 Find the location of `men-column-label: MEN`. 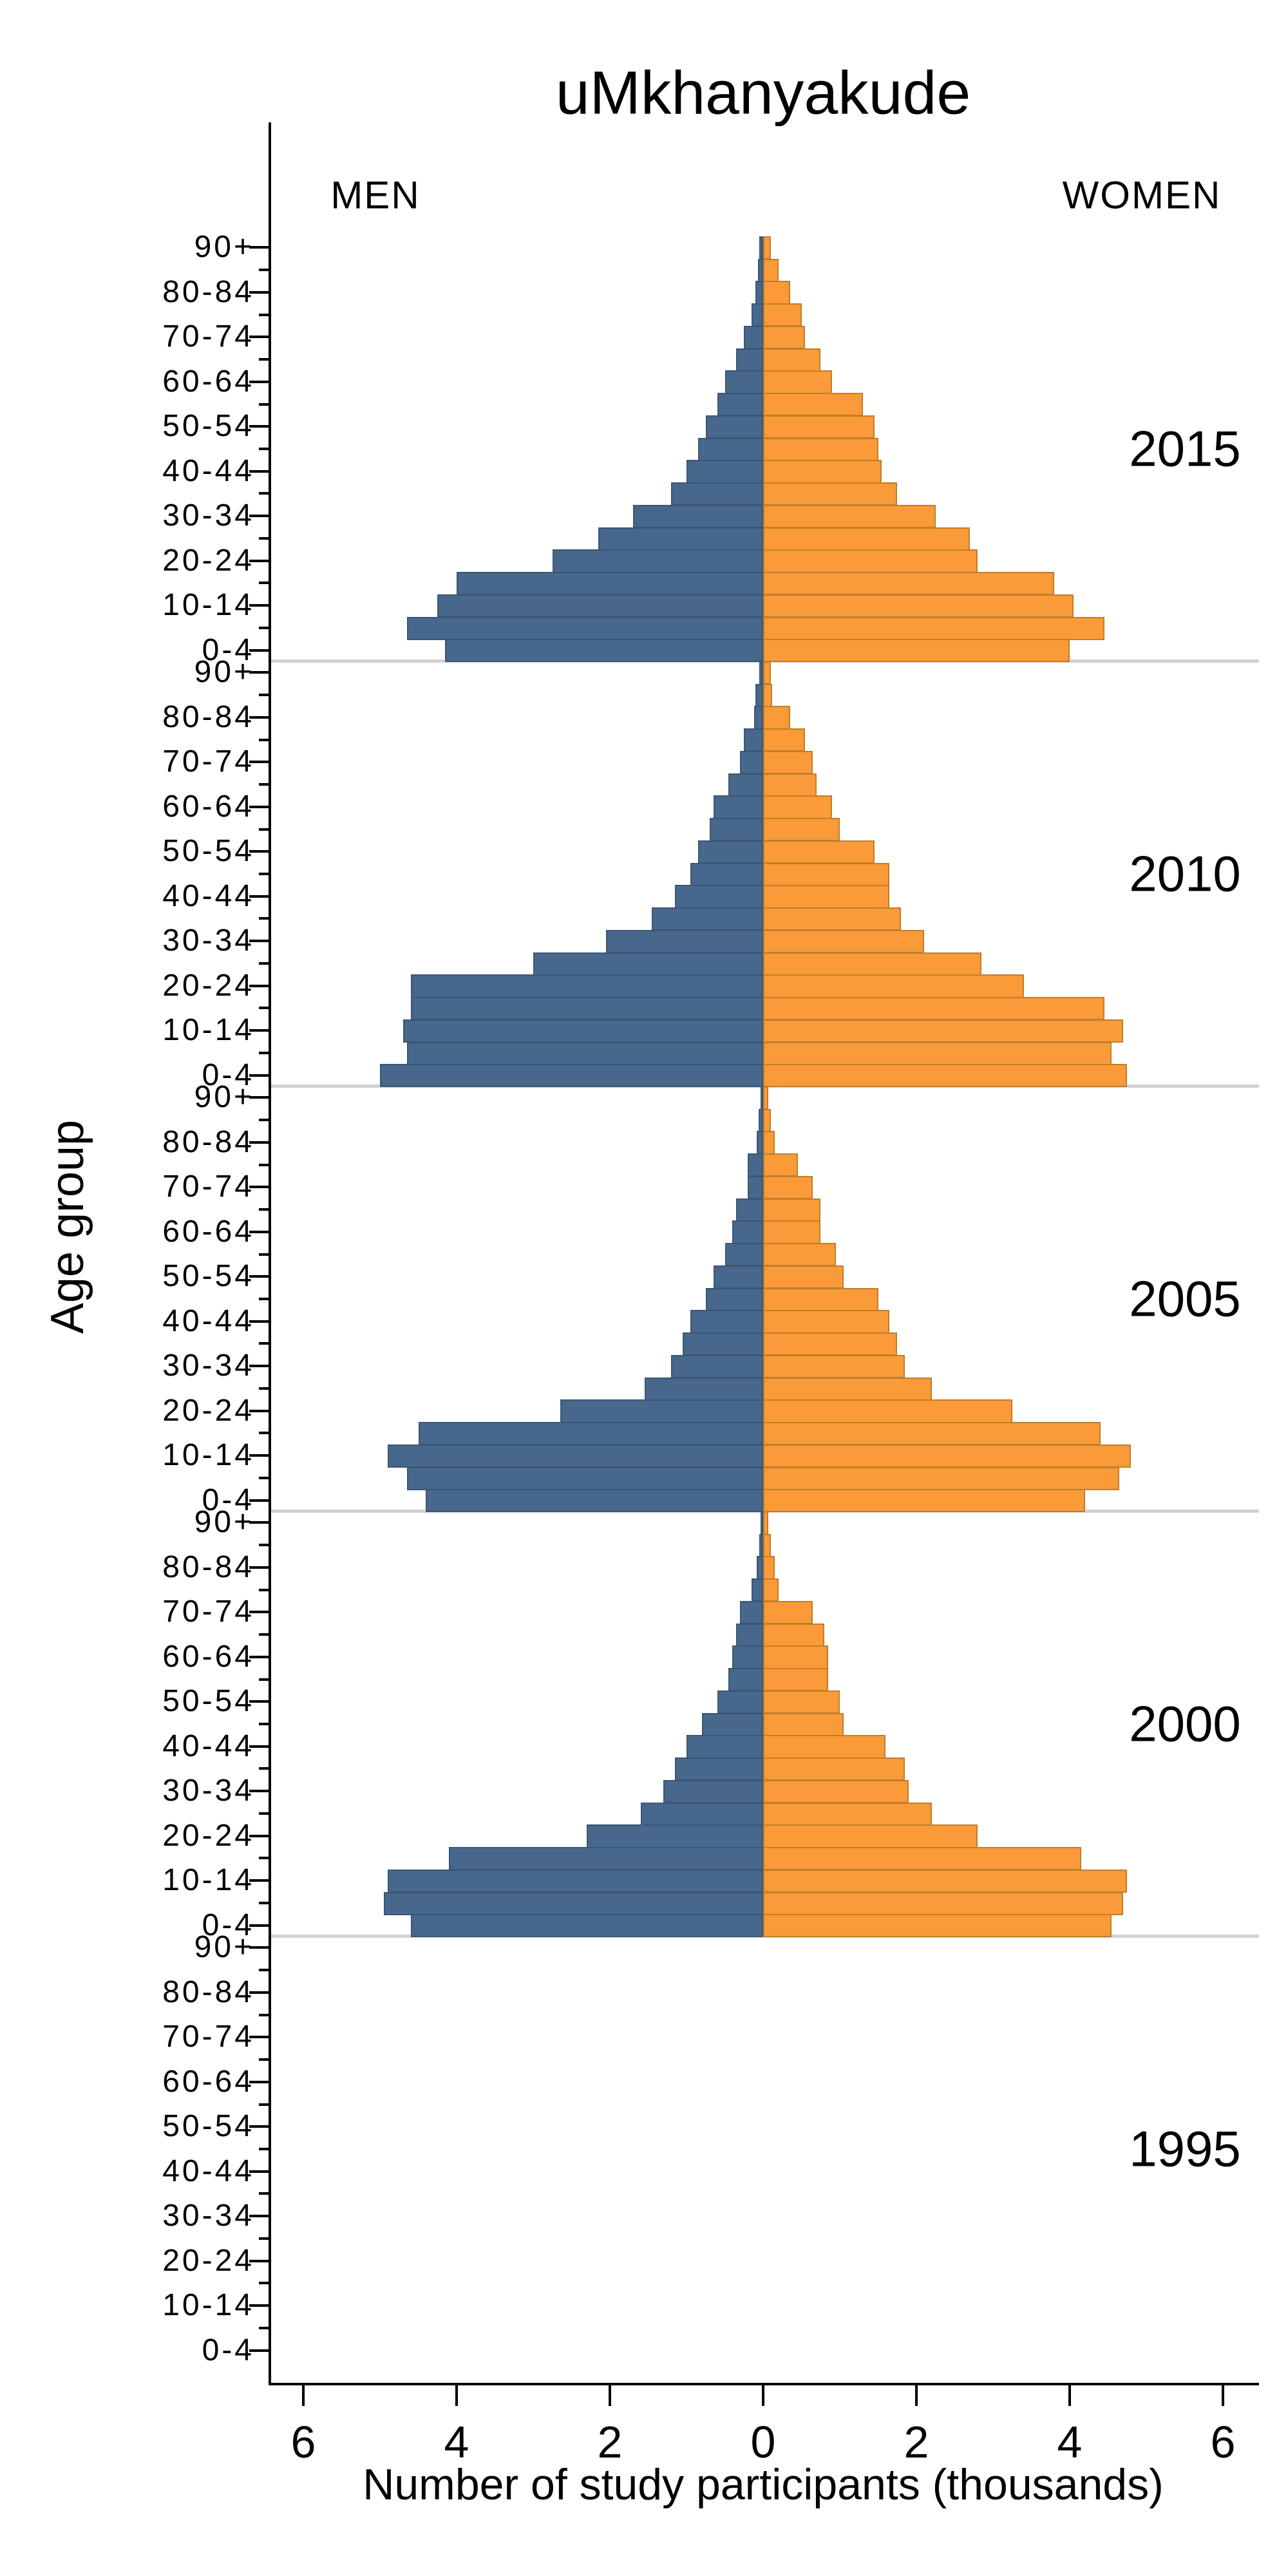

men-column-label: MEN is located at coordinates (375, 195).